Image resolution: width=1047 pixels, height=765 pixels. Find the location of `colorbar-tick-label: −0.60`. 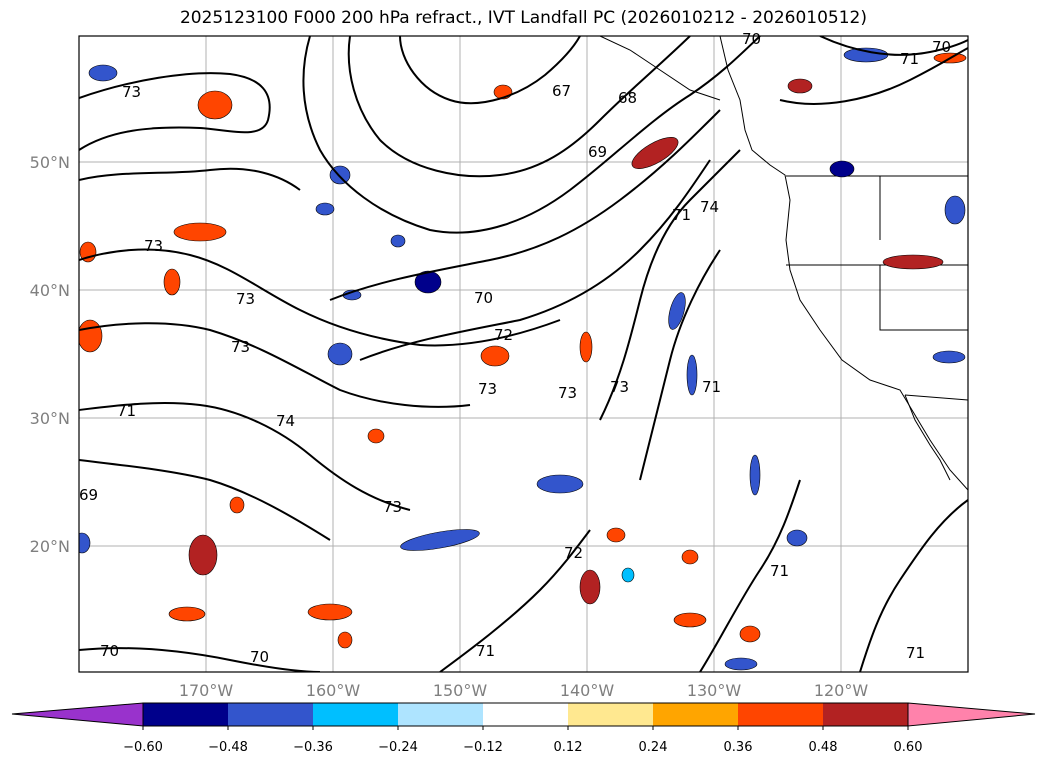

colorbar-tick-label: −0.60 is located at coordinates (143, 747).